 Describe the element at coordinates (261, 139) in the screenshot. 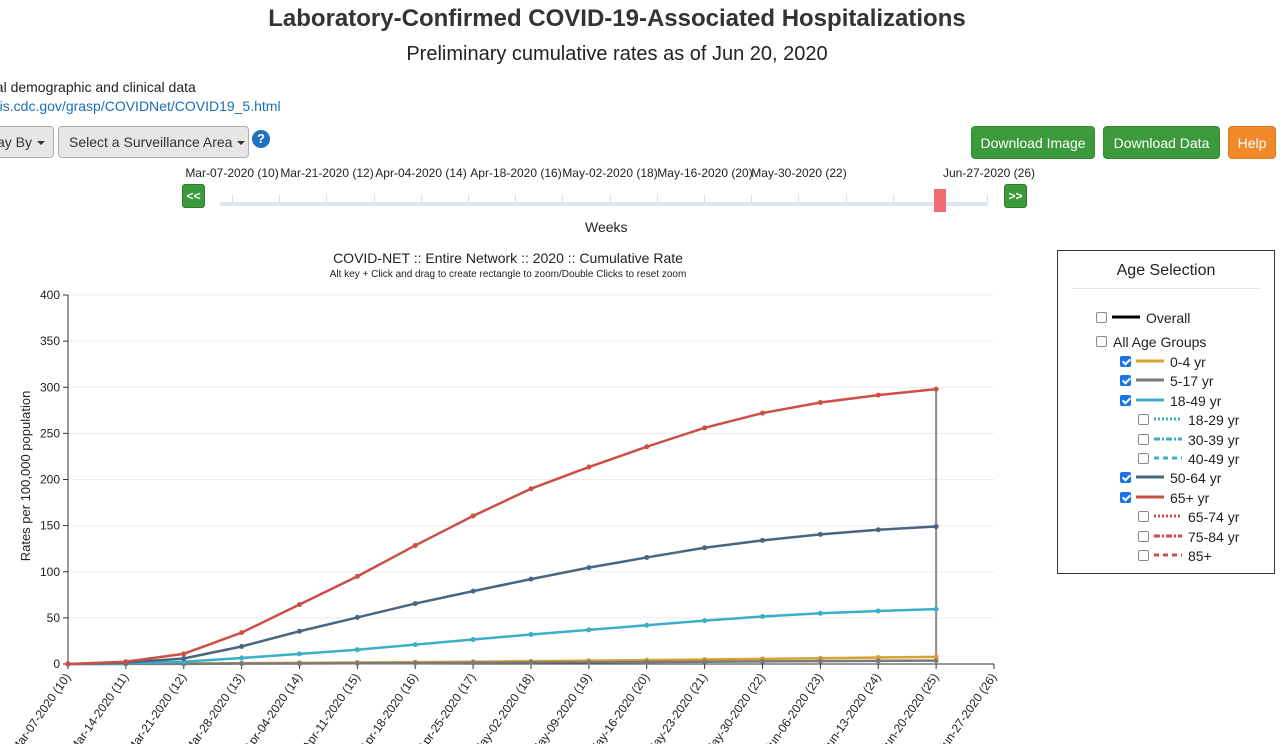

I see `question-icon: ?` at that location.